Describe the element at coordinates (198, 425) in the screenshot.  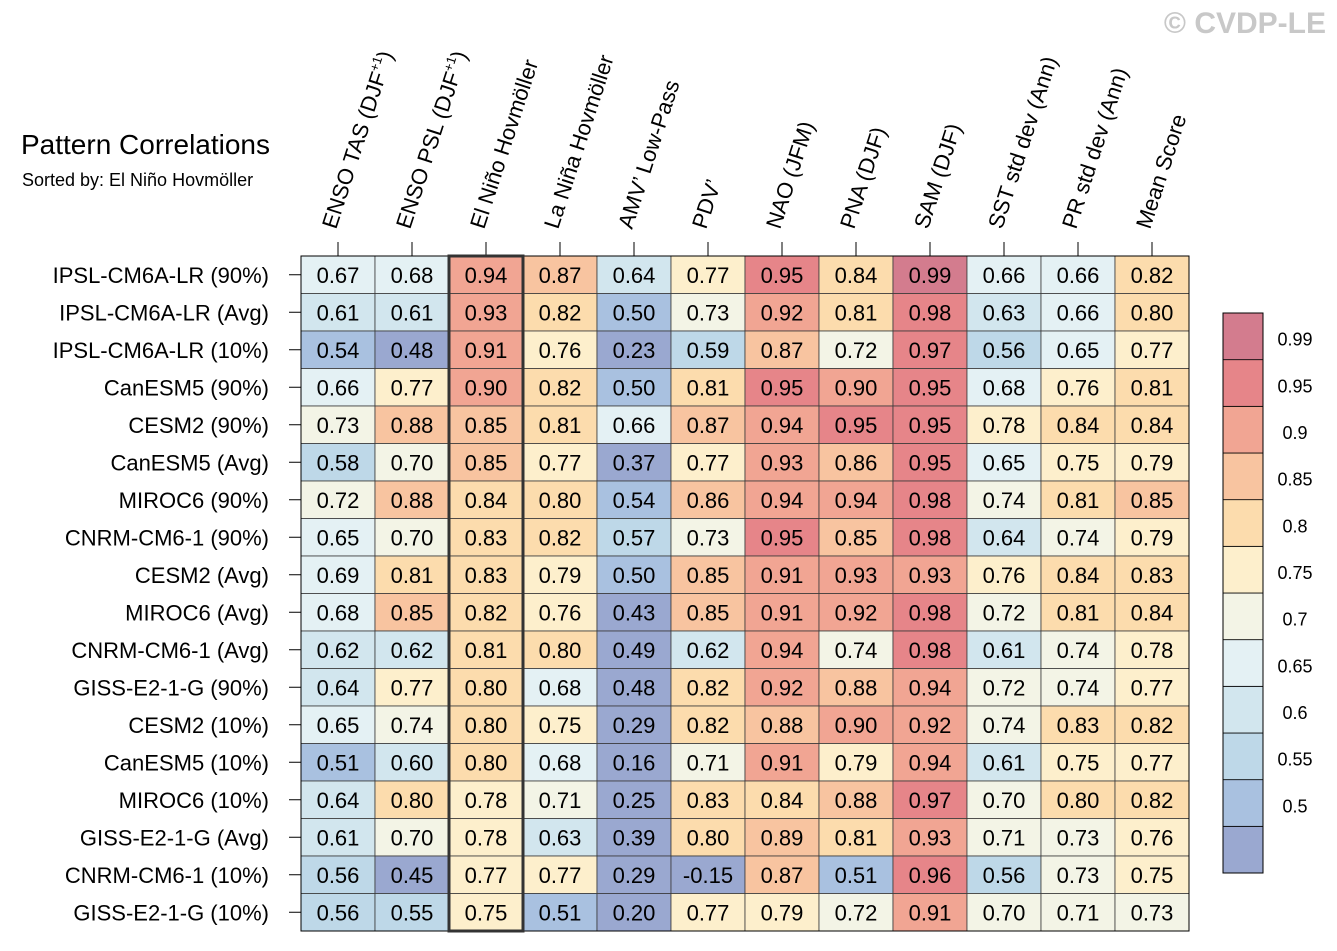
I see `row-label: CESM2 (90%)` at that location.